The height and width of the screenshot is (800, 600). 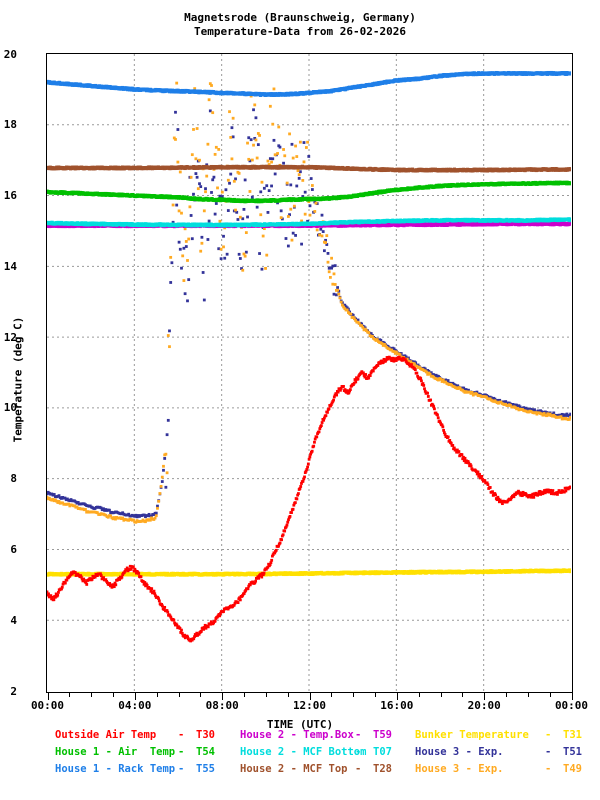 I want to click on x-tick-mark, so click(x=223, y=696).